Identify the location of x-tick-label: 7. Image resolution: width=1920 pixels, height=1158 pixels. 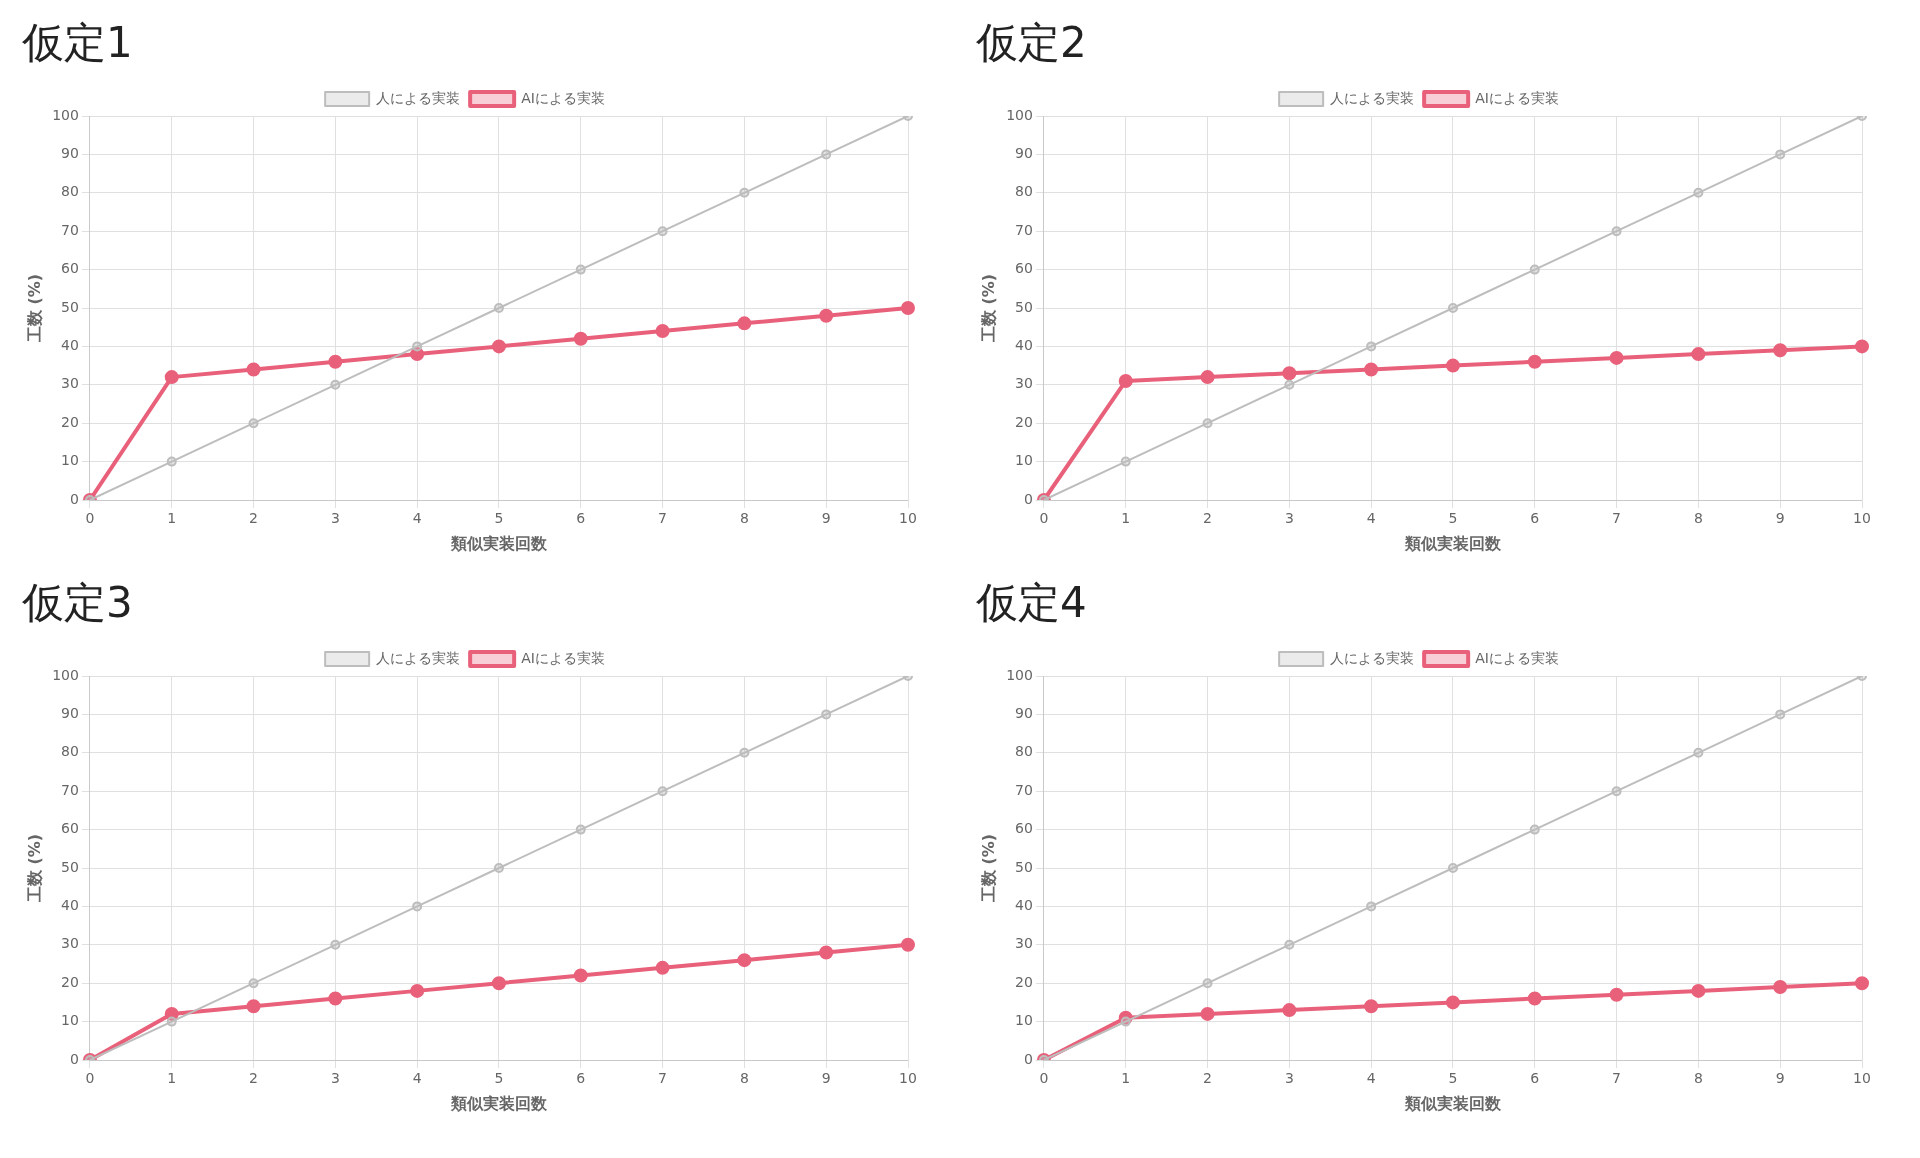
(663, 1078).